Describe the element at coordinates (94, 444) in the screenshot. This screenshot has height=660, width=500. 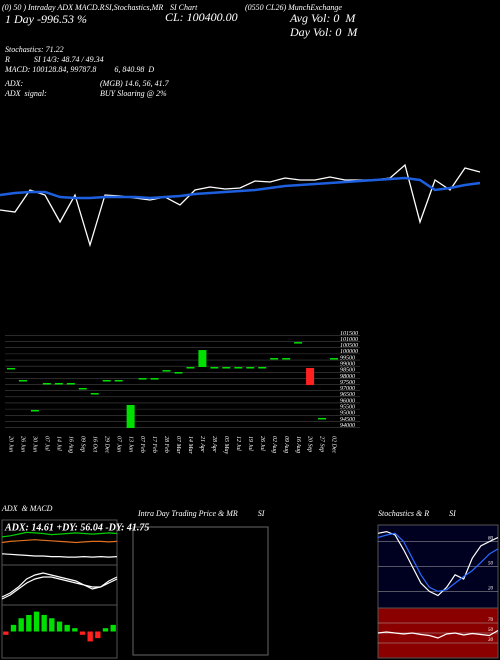
I see `x-tick-label: 16 Oct` at that location.